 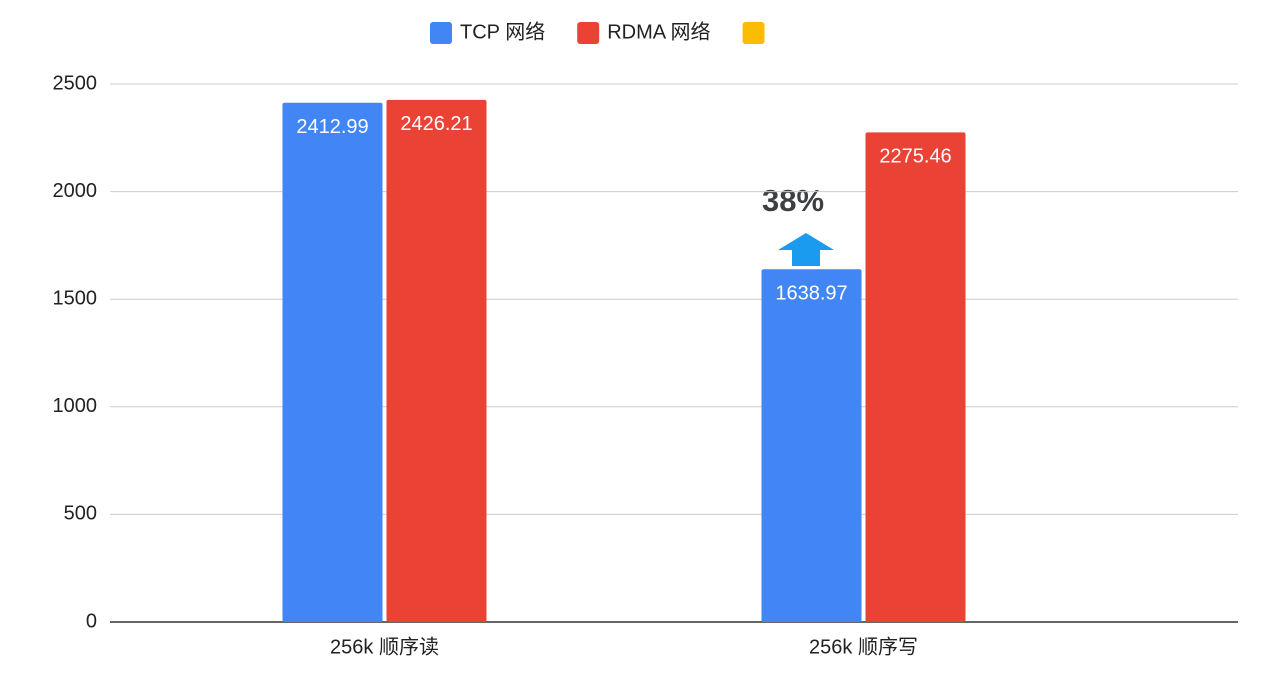 What do you see at coordinates (436, 124) in the screenshot?
I see `data-label: 2426.21` at bounding box center [436, 124].